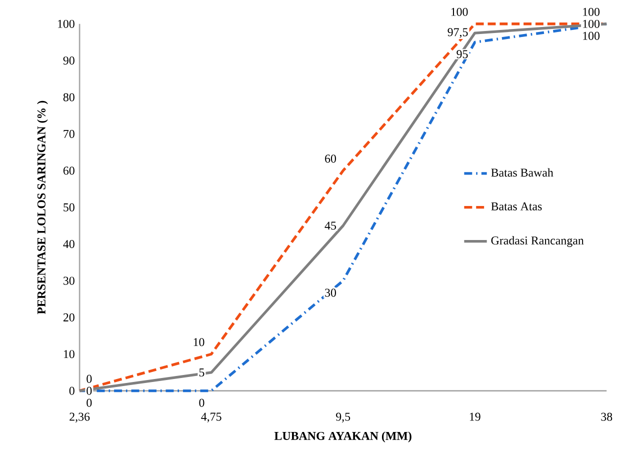  I want to click on y-tick-label: 10, so click(69, 354).